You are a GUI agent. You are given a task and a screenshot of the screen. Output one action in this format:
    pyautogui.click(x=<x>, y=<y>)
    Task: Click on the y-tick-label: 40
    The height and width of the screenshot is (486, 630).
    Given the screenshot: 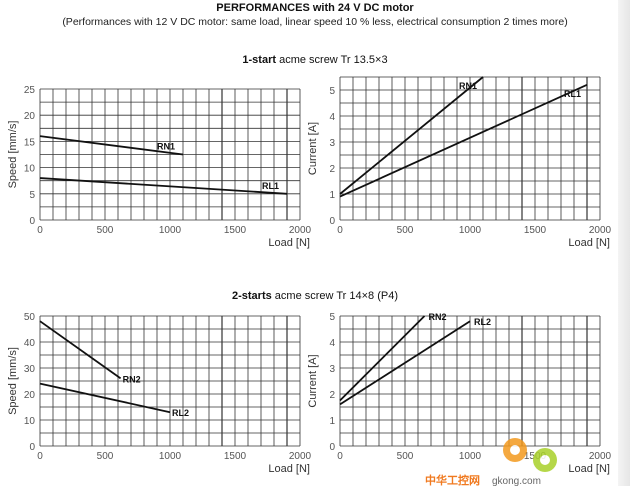 What is the action you would take?
    pyautogui.click(x=30, y=343)
    